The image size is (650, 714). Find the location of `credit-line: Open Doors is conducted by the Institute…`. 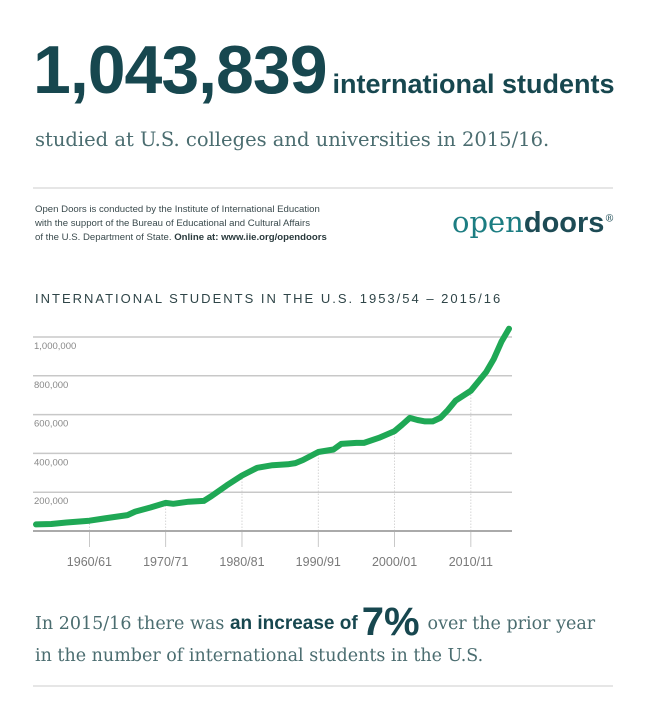

credit-line: Open Doors is conducted by the Institute… is located at coordinates (177, 209).